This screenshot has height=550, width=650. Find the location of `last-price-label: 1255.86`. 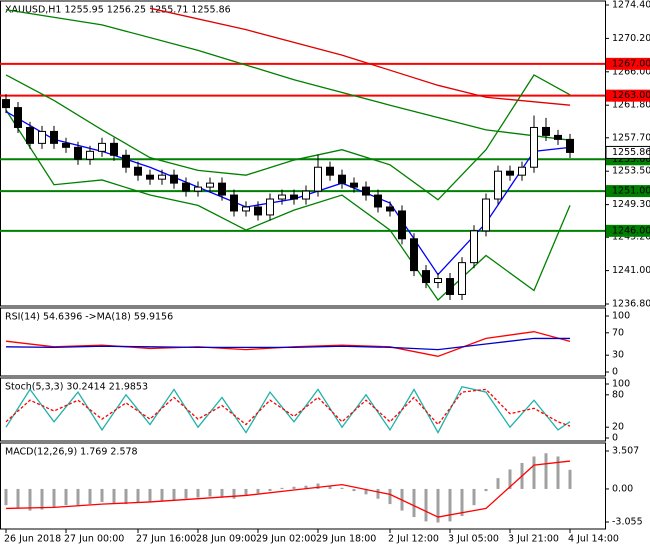

last-price-label: 1255.86 is located at coordinates (631, 152).